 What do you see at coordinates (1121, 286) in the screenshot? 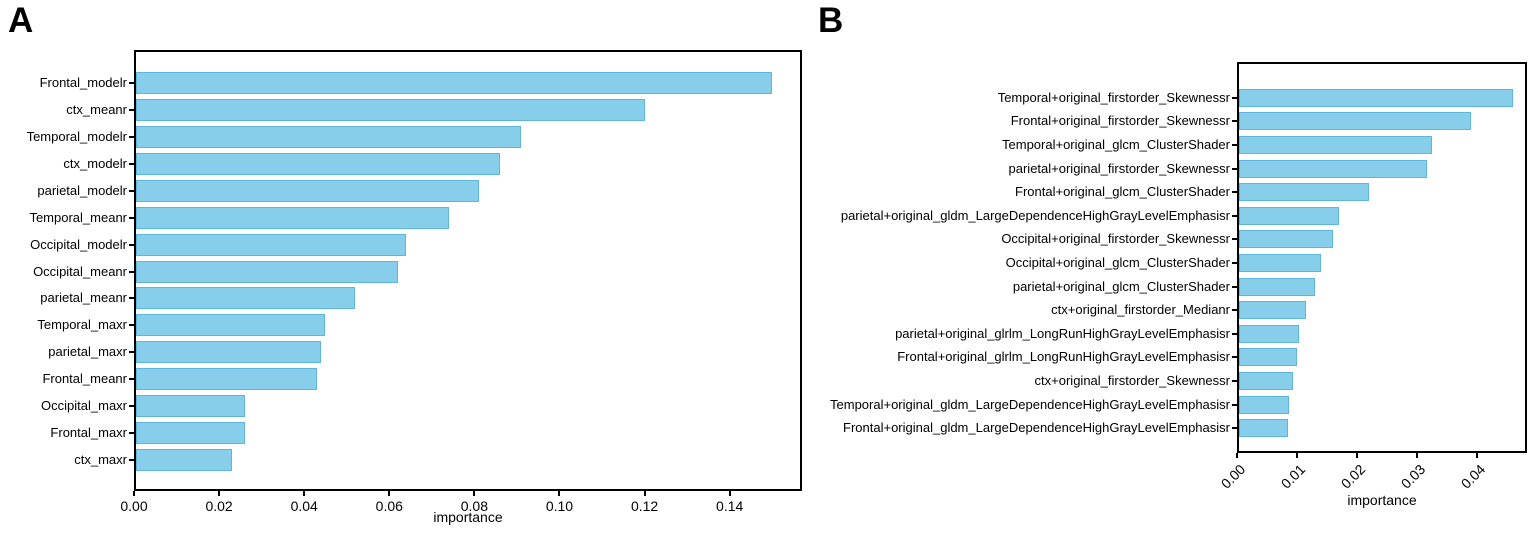
I see `y-tick-label: parietal+original_glcm_ClusterShader` at bounding box center [1121, 286].